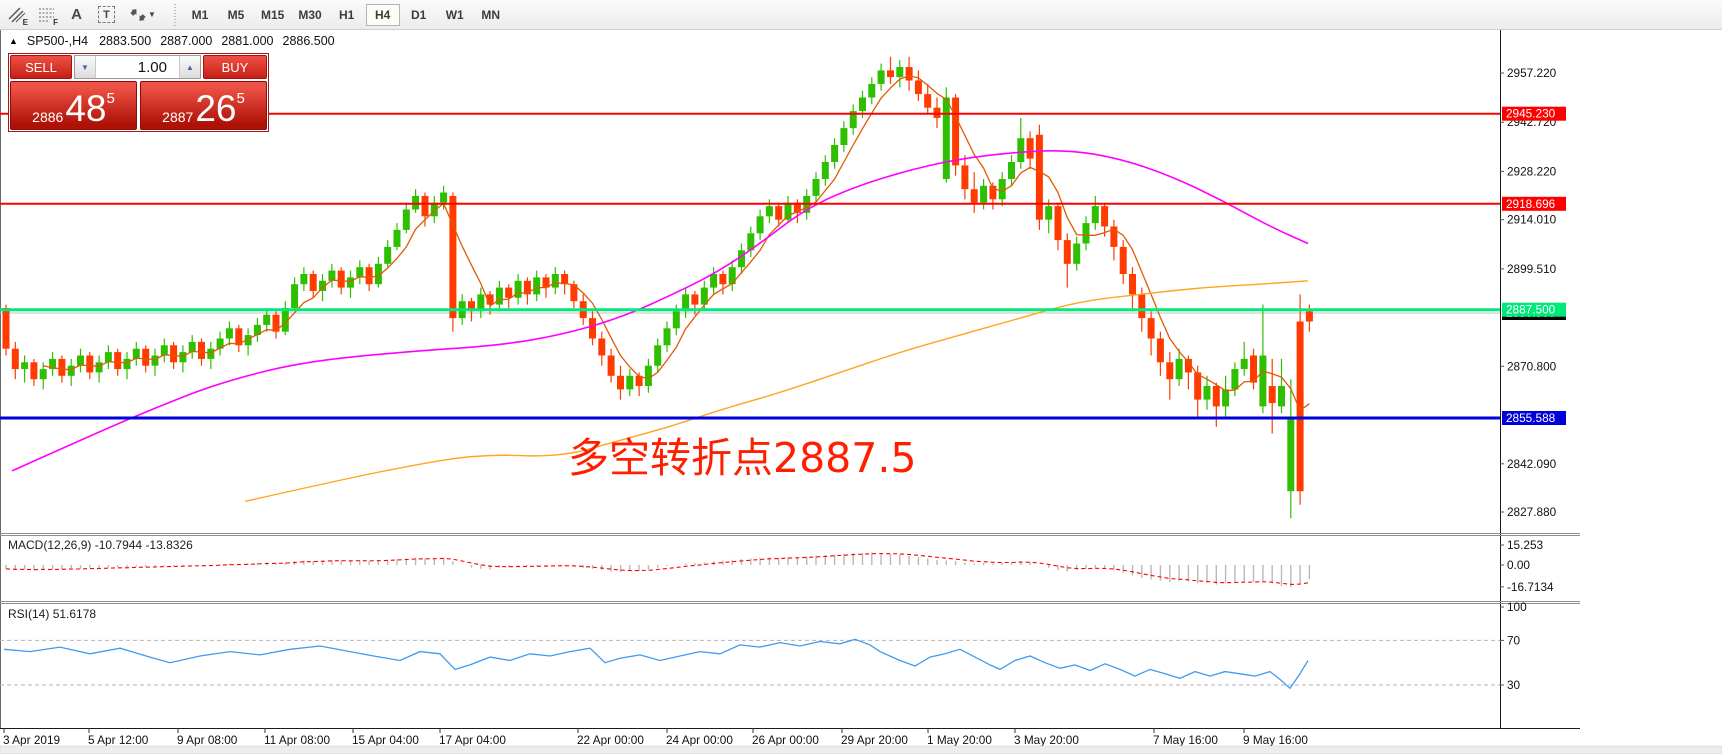  Describe the element at coordinates (48, 117) in the screenshot. I see `sell-price-head: 2886` at that location.